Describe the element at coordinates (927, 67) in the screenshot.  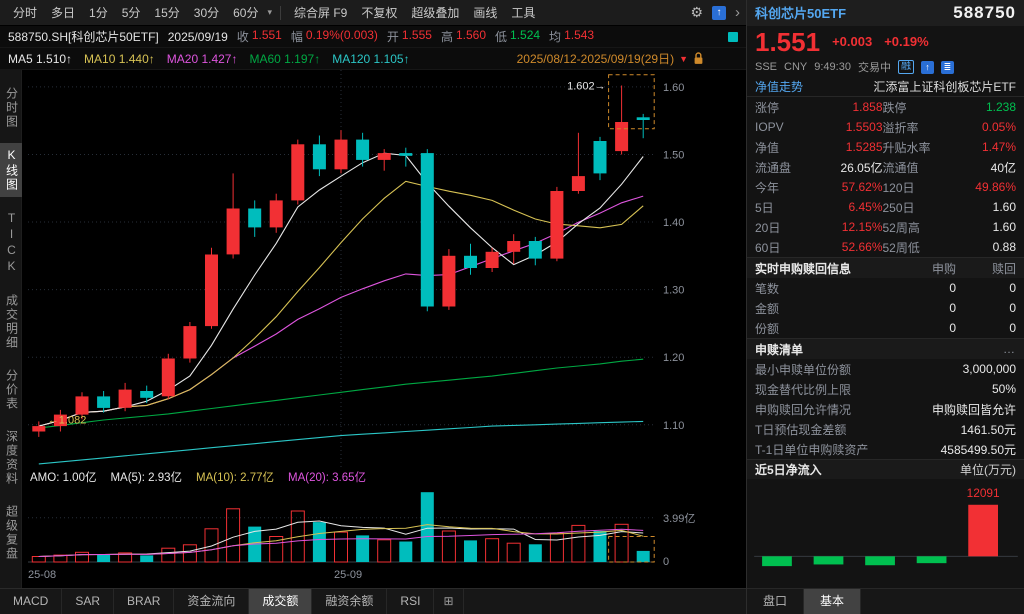
I see `up-arrow-icon: ↑` at that location.